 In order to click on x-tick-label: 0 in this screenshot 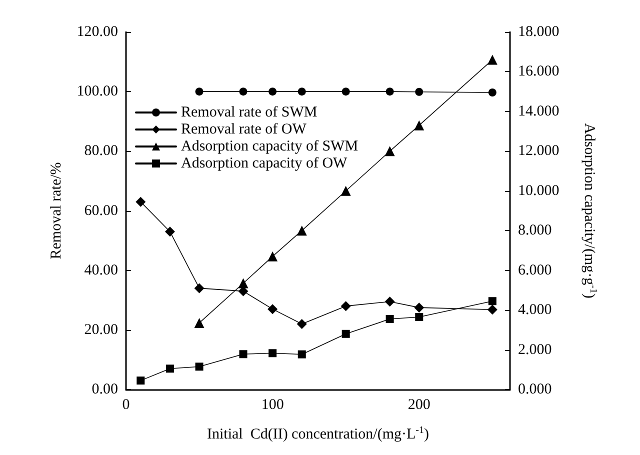, I will do `click(126, 405)`.